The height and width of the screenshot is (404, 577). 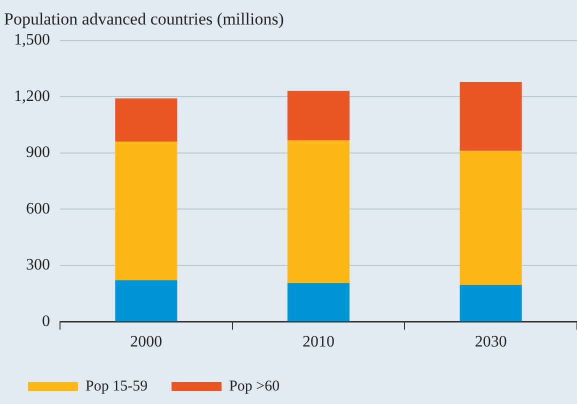 I want to click on y-tick-label: 300, so click(x=38, y=265).